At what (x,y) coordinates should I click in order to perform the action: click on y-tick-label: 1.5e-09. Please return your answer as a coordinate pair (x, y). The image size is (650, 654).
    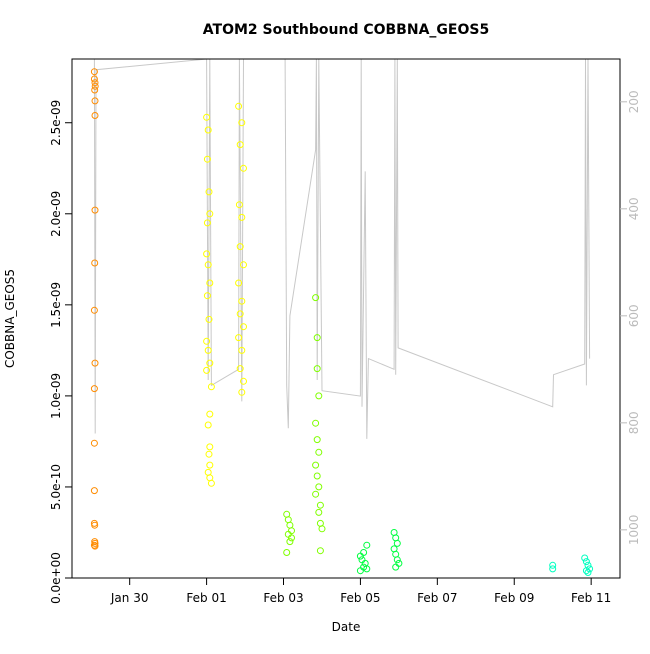
    Looking at the image, I should click on (56, 305).